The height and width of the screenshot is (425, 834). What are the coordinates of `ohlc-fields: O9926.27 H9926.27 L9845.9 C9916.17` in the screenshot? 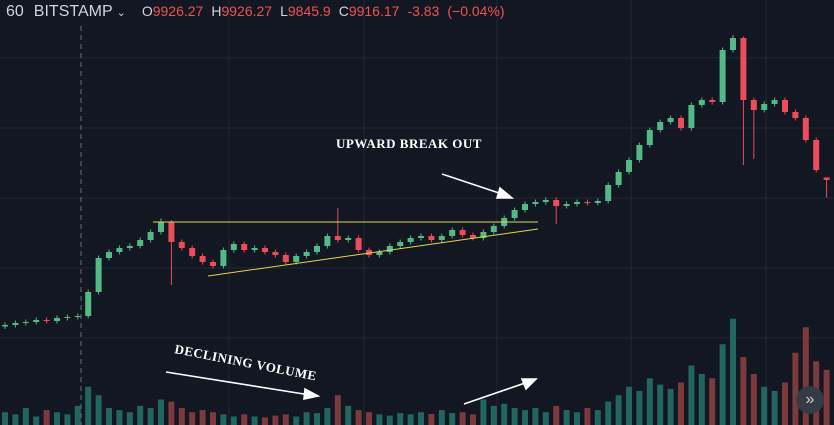 It's located at (275, 11).